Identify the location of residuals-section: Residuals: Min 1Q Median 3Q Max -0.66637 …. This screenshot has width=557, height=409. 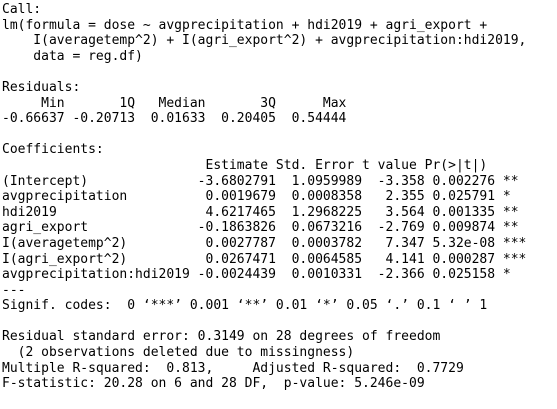
(279, 103).